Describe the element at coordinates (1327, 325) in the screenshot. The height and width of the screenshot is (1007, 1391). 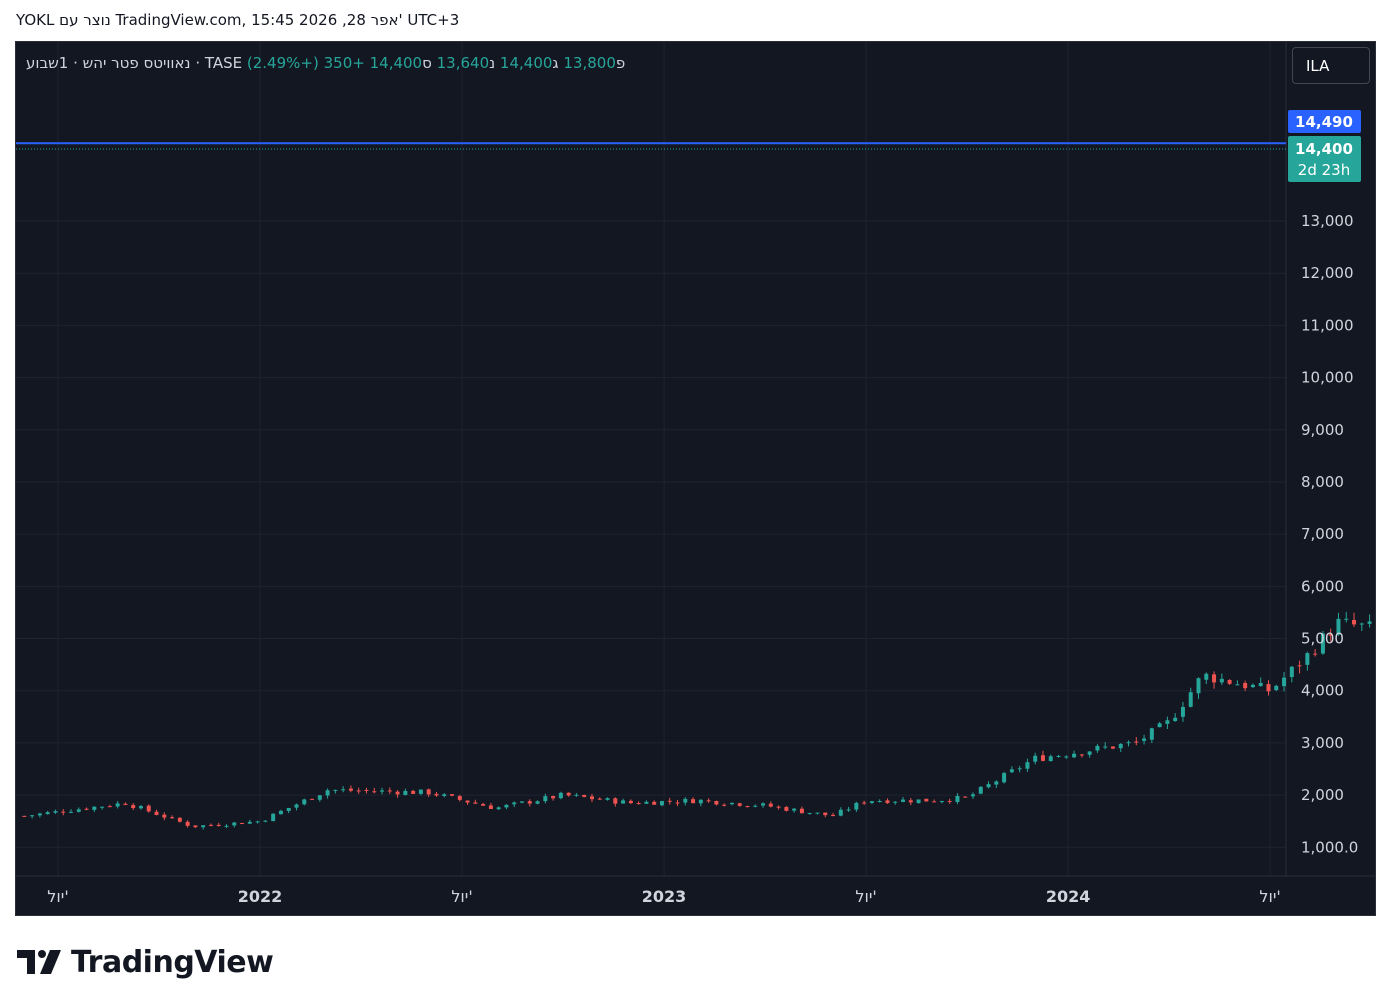
I see `y-tick-label: 11,000` at that location.